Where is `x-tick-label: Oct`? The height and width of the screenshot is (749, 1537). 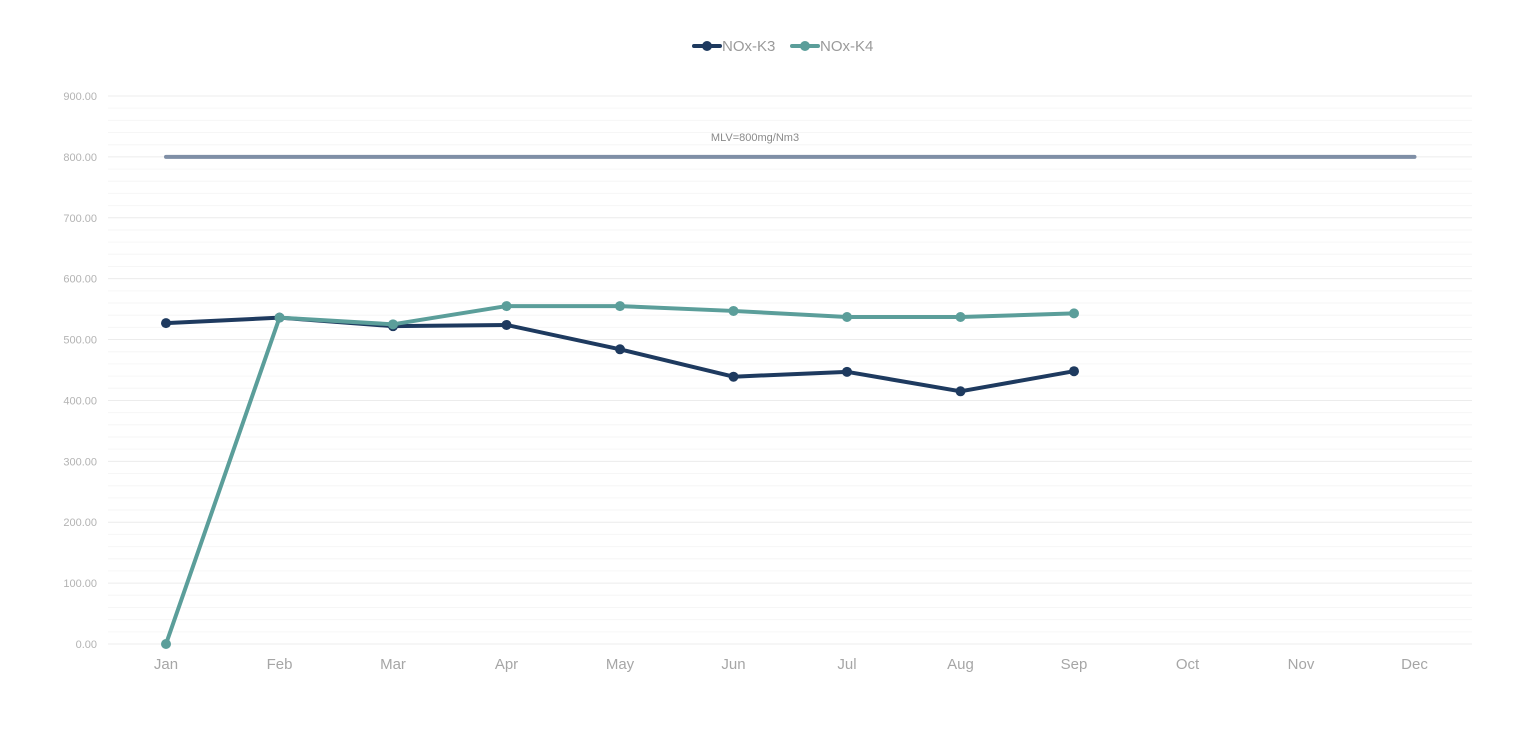 x-tick-label: Oct is located at coordinates (1188, 664).